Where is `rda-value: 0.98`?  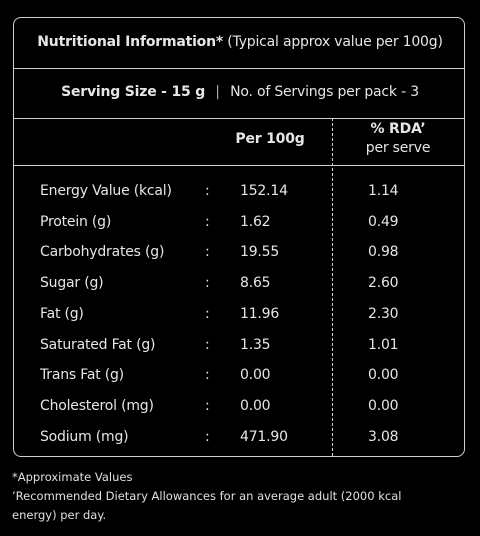
rda-value: 0.98 is located at coordinates (383, 252).